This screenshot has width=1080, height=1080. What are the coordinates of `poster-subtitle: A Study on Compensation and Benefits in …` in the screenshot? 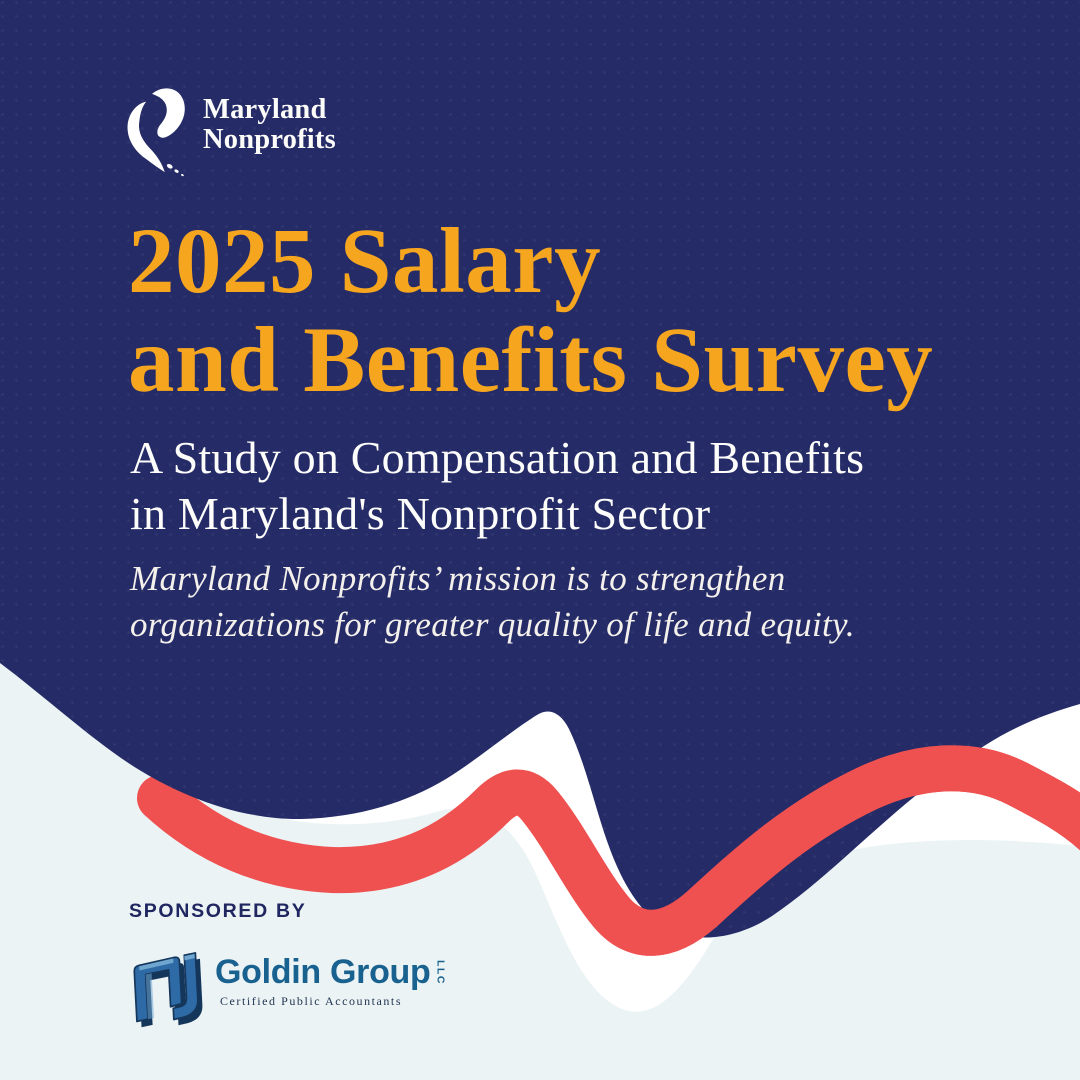 It's located at (497, 485).